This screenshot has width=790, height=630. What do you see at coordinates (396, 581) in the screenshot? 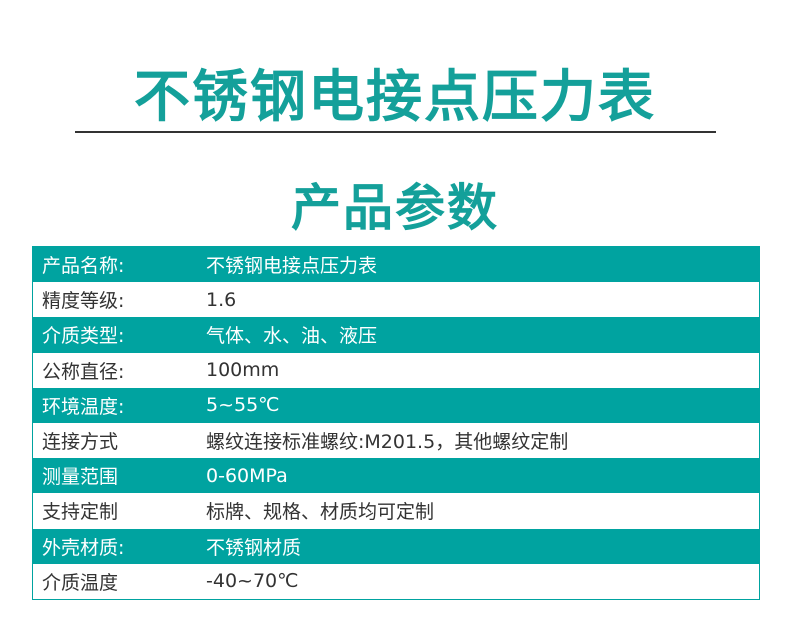
I see `table-row: 介质温度 -40~70℃` at bounding box center [396, 581].